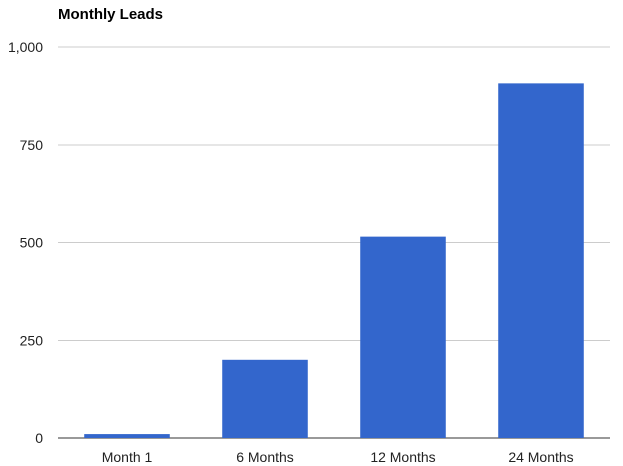 This screenshot has width=623, height=466. I want to click on x-axis-tick-labels: Month 1 6 Months 12 Months 24 Months, so click(338, 457).